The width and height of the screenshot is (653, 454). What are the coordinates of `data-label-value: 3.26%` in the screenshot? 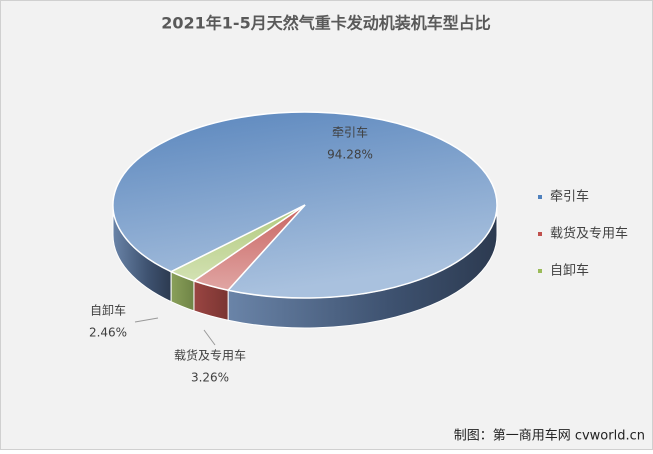 It's located at (210, 378).